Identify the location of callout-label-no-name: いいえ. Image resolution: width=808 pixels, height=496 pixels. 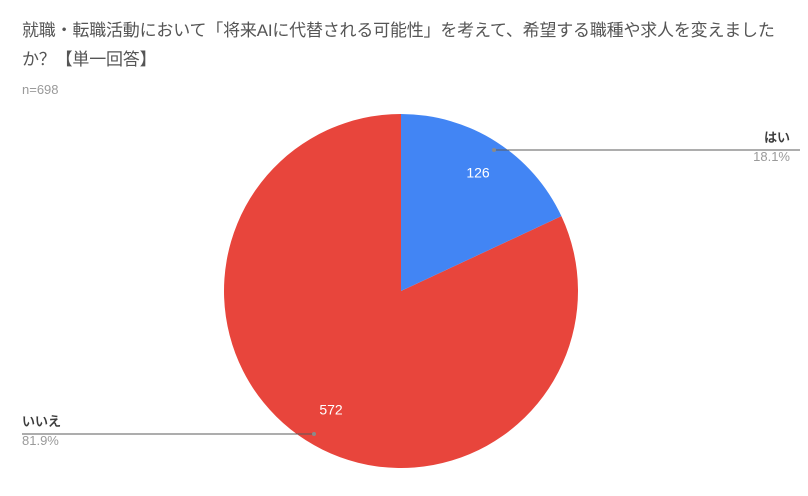
(42, 421).